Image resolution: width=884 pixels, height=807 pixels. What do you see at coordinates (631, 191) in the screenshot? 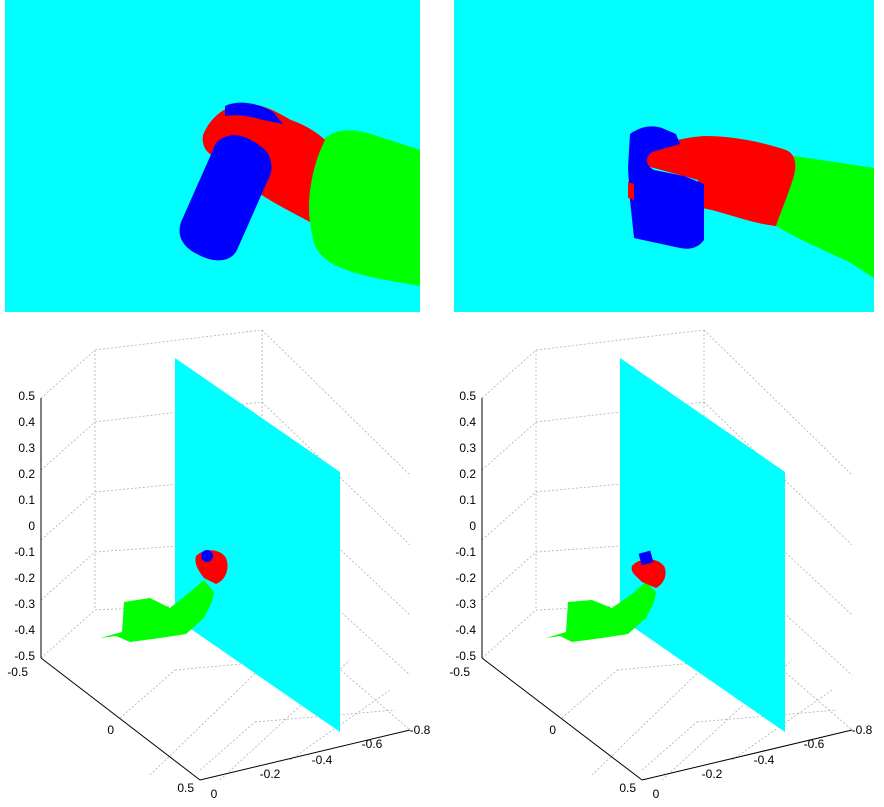
I see `hand-back-region` at bounding box center [631, 191].